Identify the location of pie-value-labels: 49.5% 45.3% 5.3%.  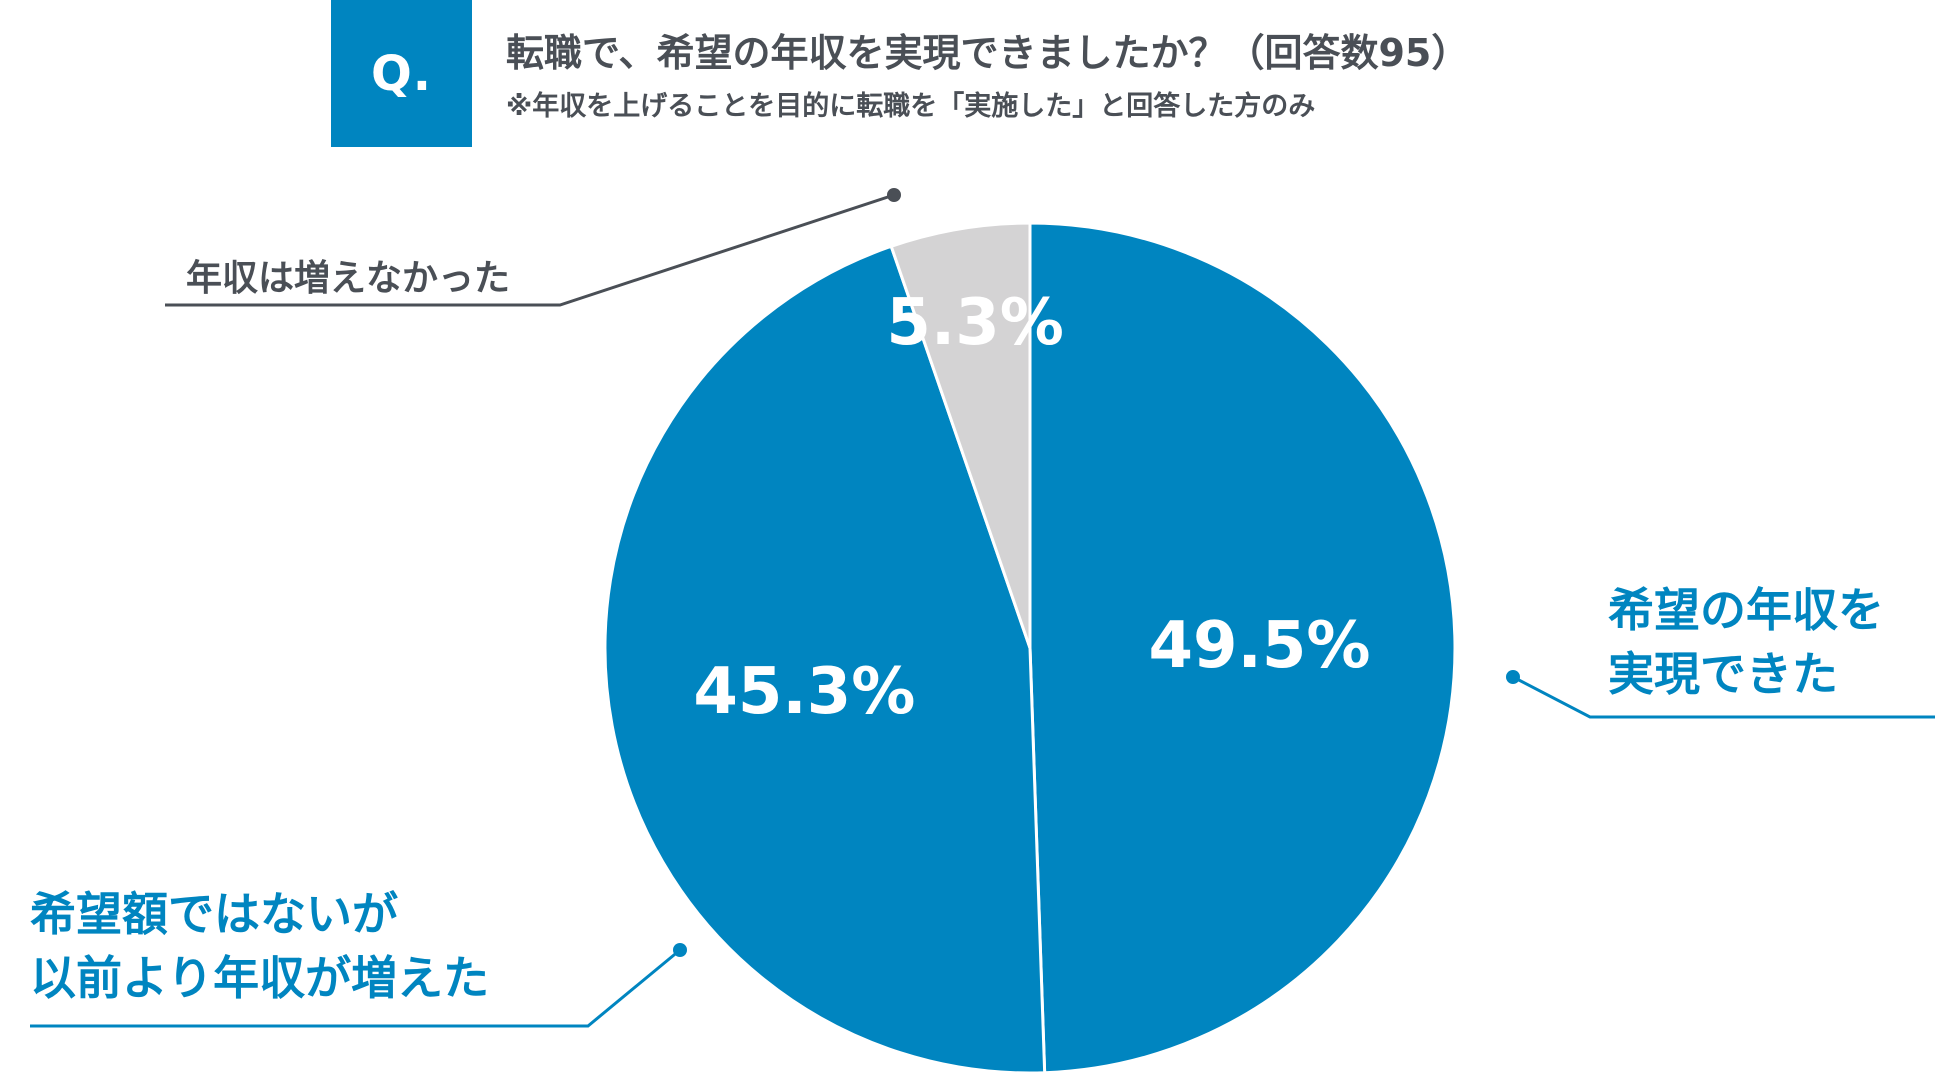
(1031, 507).